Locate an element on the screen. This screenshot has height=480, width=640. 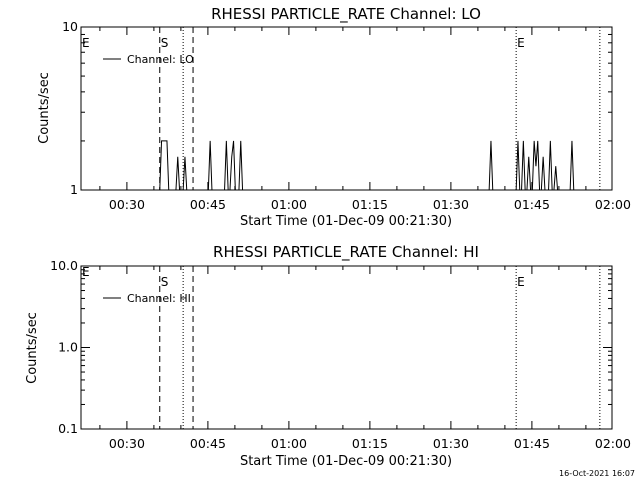
chart-title: RHESSI PARTICLE_RATE Channel: HI is located at coordinates (346, 252).